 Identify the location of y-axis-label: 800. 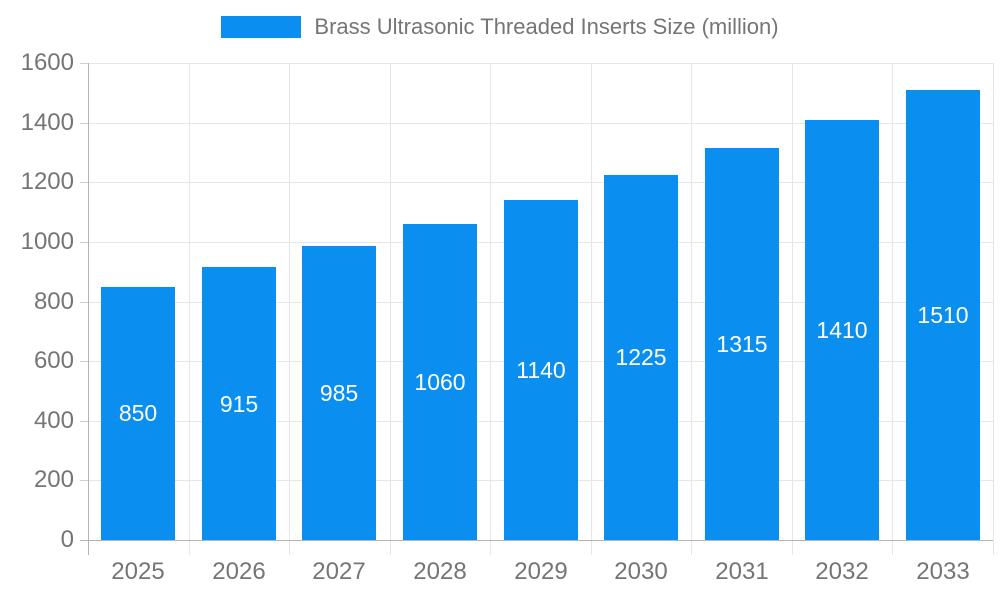
(53, 301).